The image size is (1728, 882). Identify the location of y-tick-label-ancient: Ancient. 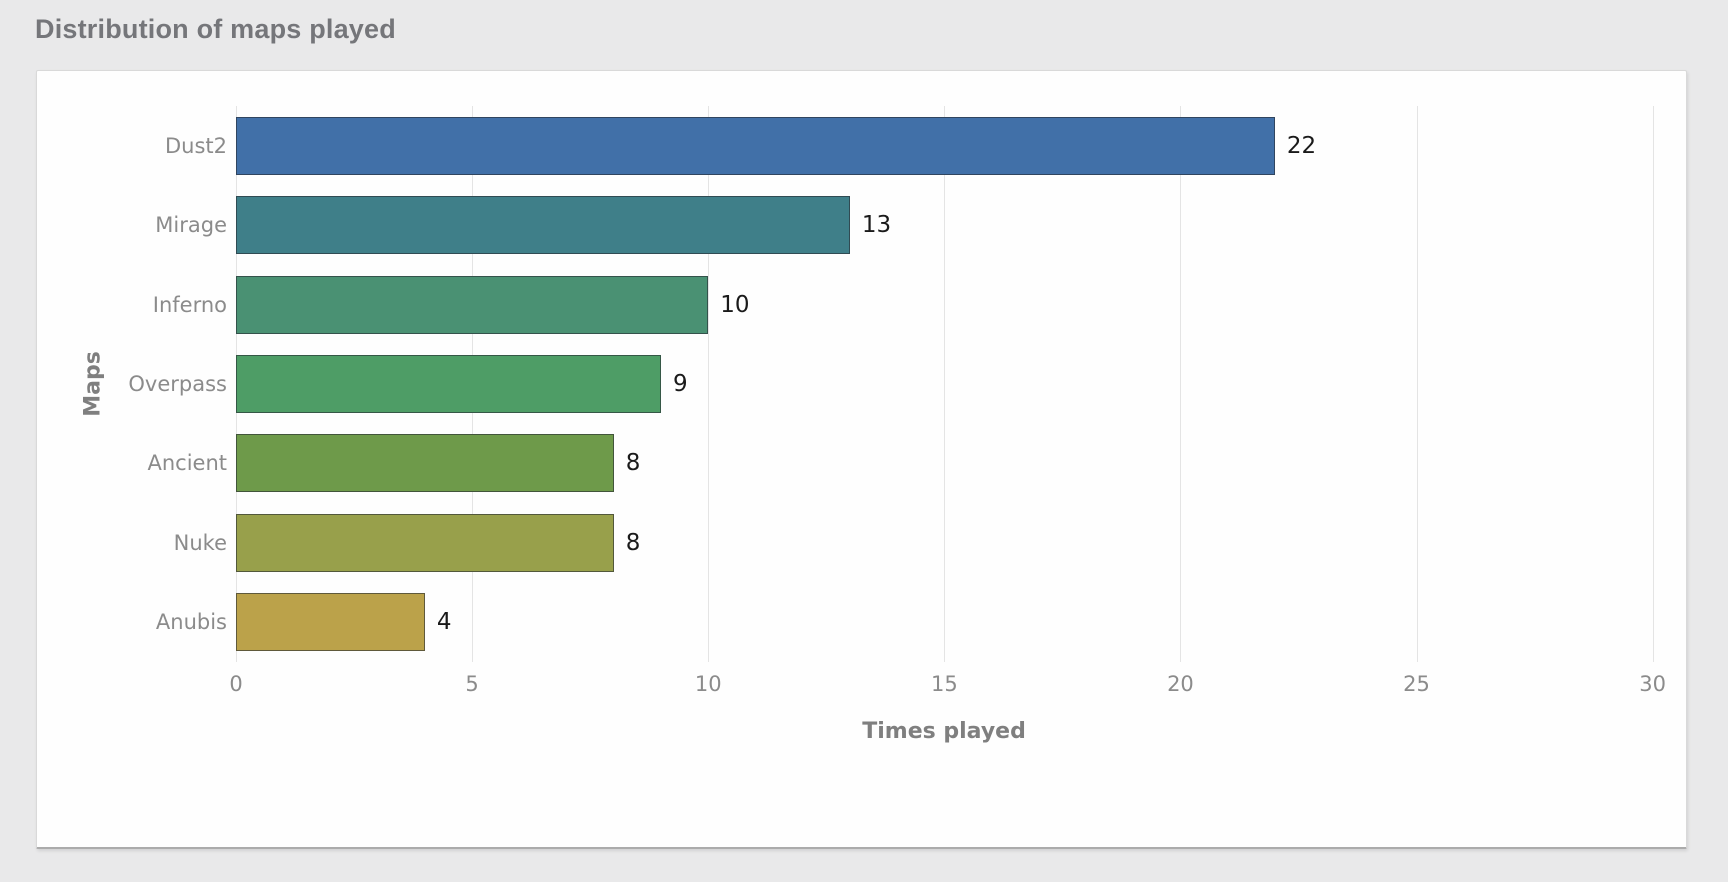
(187, 463).